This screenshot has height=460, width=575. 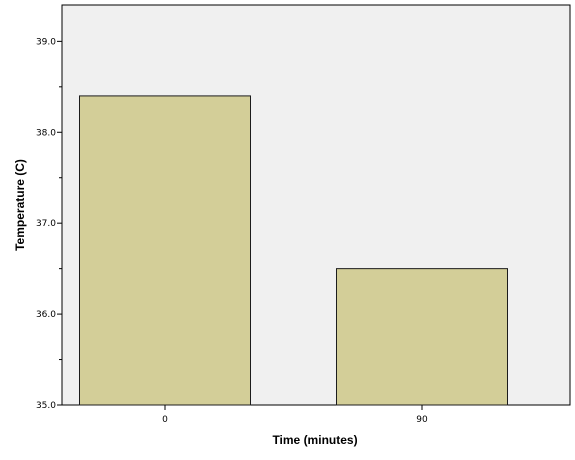 What do you see at coordinates (46, 224) in the screenshot?
I see `y-tick-label: 37.0` at bounding box center [46, 224].